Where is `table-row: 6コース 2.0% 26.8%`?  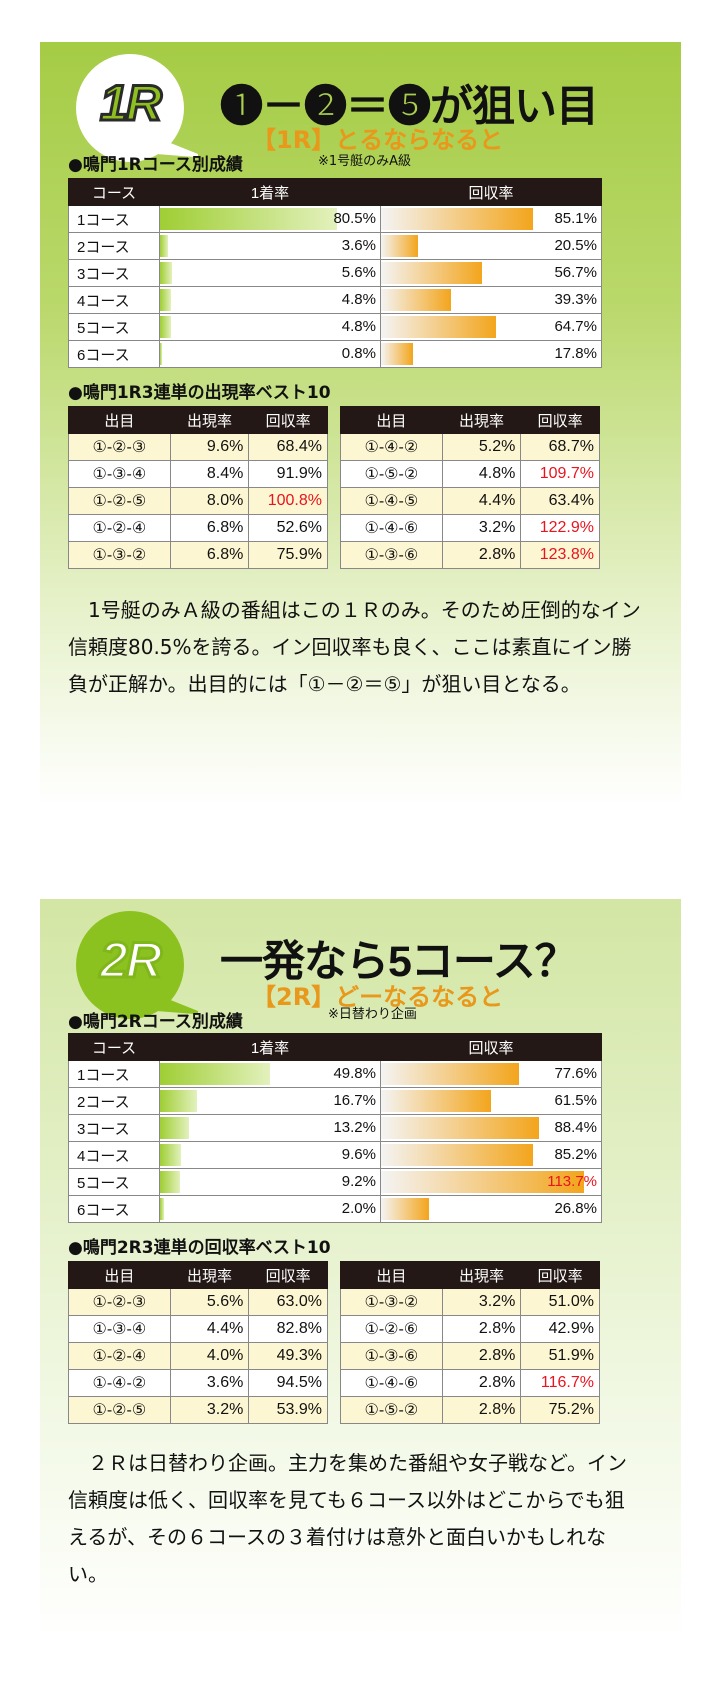 table-row: 6コース 2.0% 26.8% is located at coordinates (335, 1209).